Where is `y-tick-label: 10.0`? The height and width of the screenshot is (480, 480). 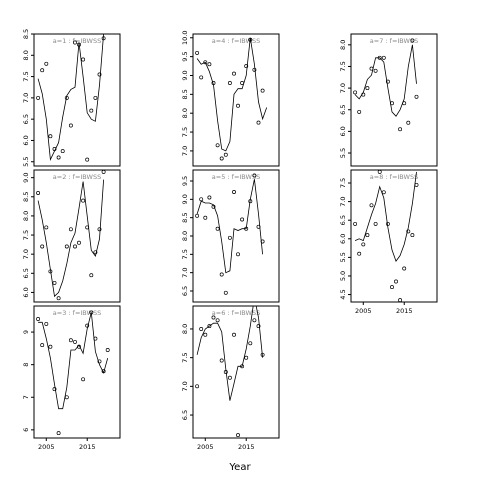 y-tick-label: 10.0 is located at coordinates (185, 38).